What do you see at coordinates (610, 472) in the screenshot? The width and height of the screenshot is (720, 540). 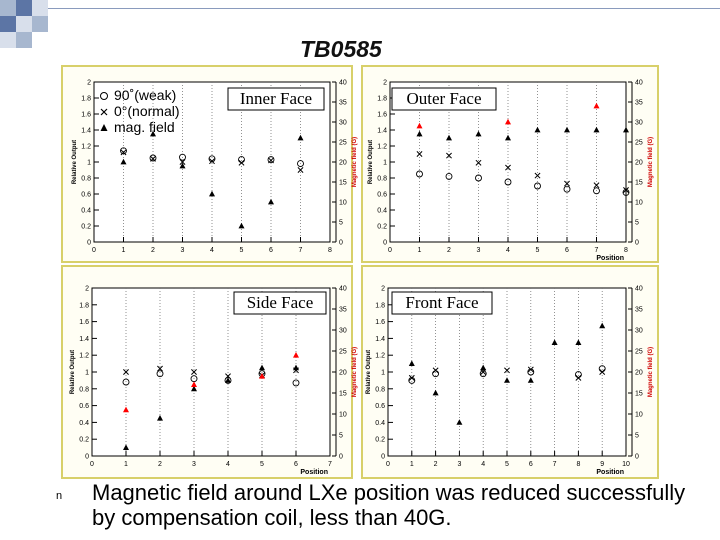 I see `x-axis-label: Position` at bounding box center [610, 472].